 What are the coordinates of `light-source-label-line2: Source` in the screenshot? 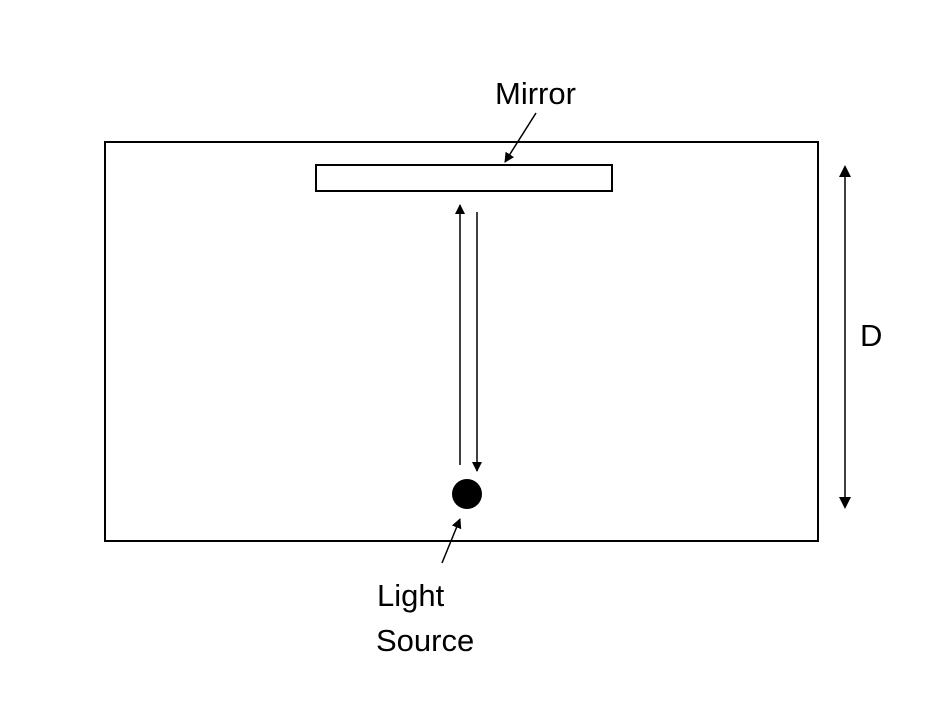 It's located at (425, 640).